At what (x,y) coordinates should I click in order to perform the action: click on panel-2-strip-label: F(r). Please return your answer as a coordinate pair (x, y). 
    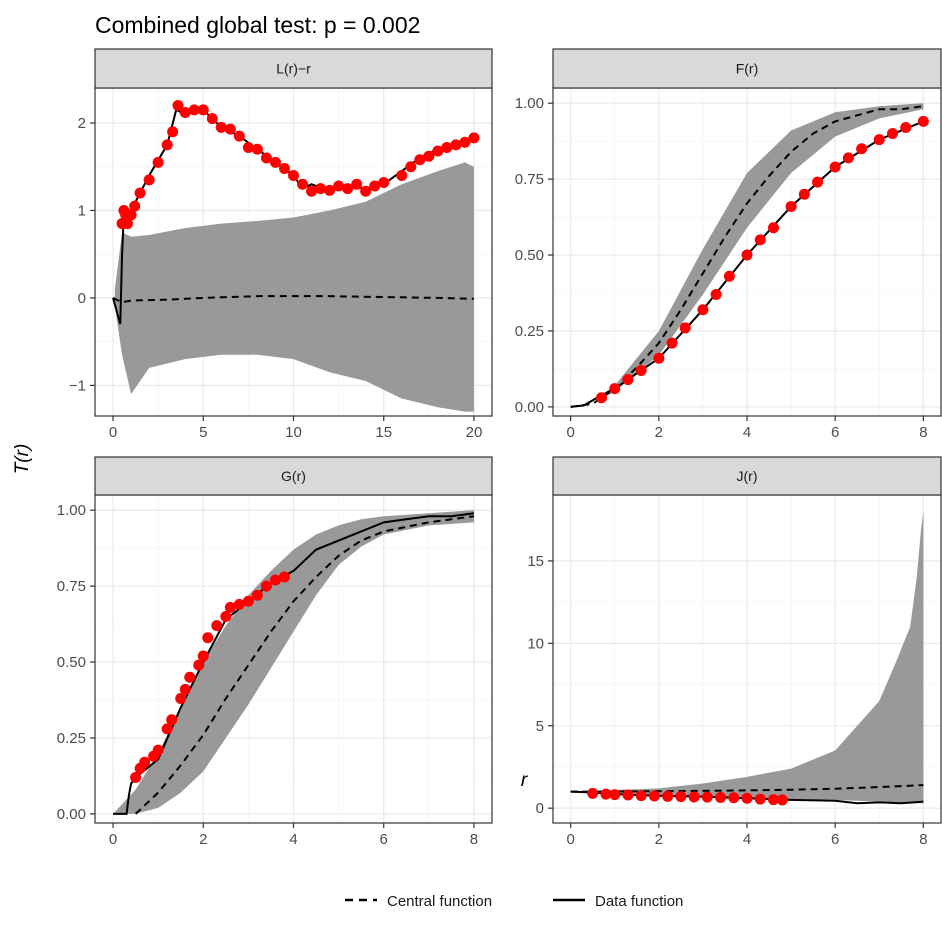
    Looking at the image, I should click on (747, 69).